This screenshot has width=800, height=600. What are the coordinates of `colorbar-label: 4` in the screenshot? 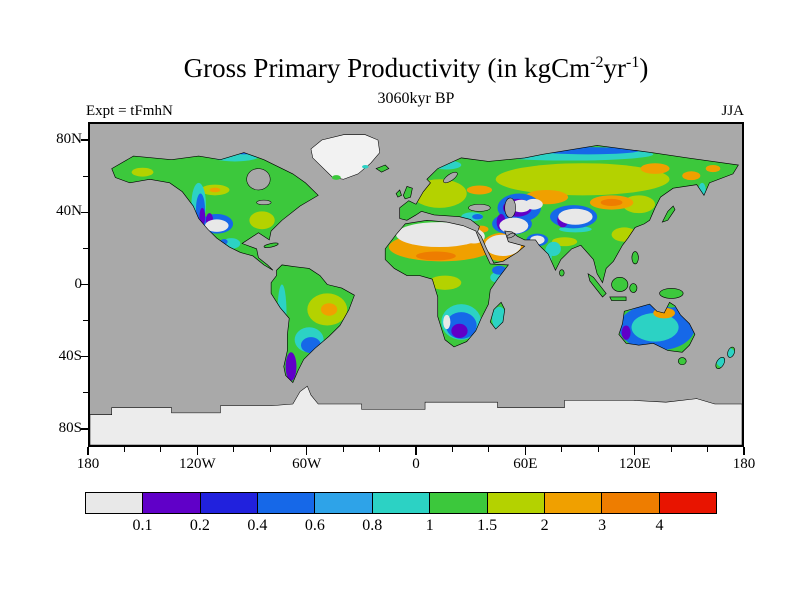 It's located at (659, 525).